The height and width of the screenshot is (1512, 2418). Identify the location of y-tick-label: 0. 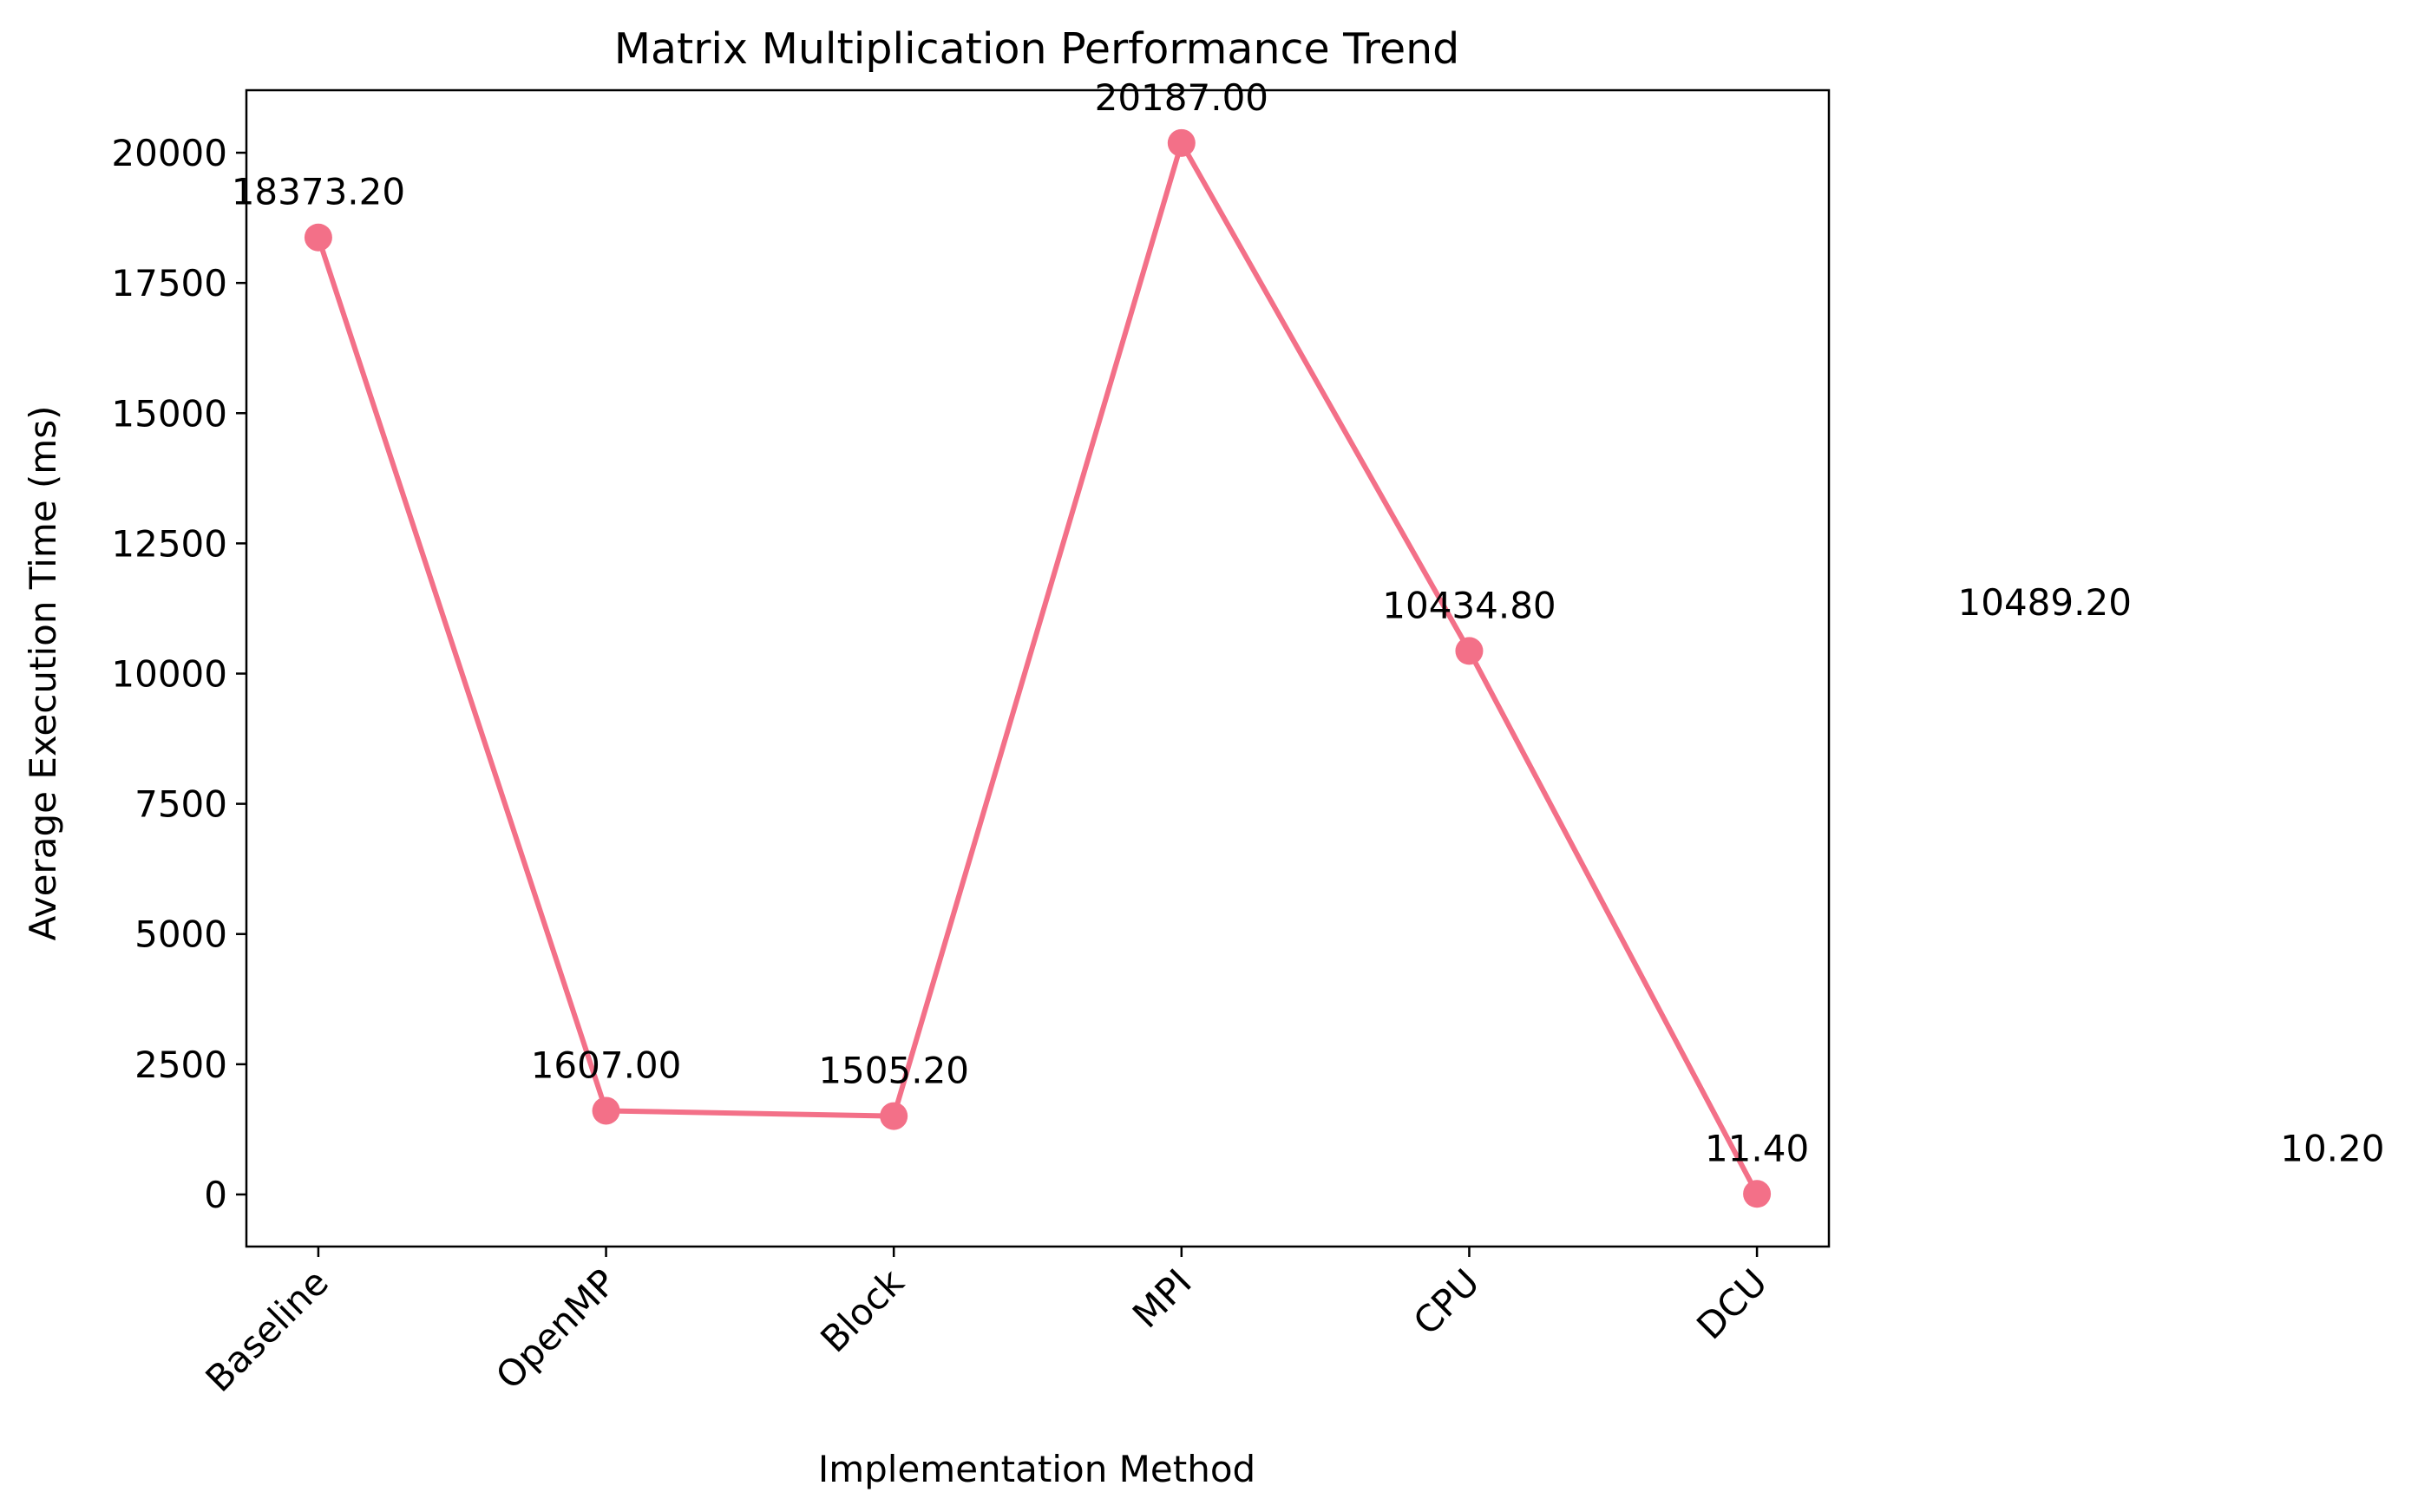
(216, 1195).